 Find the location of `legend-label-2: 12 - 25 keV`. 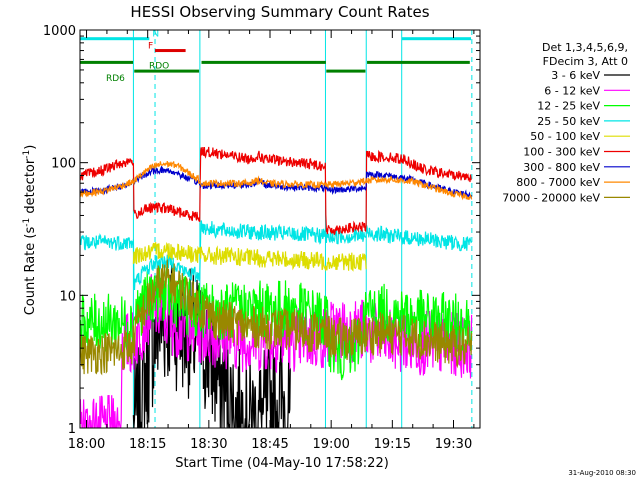

legend-label-2: 12 - 25 keV is located at coordinates (568, 106).